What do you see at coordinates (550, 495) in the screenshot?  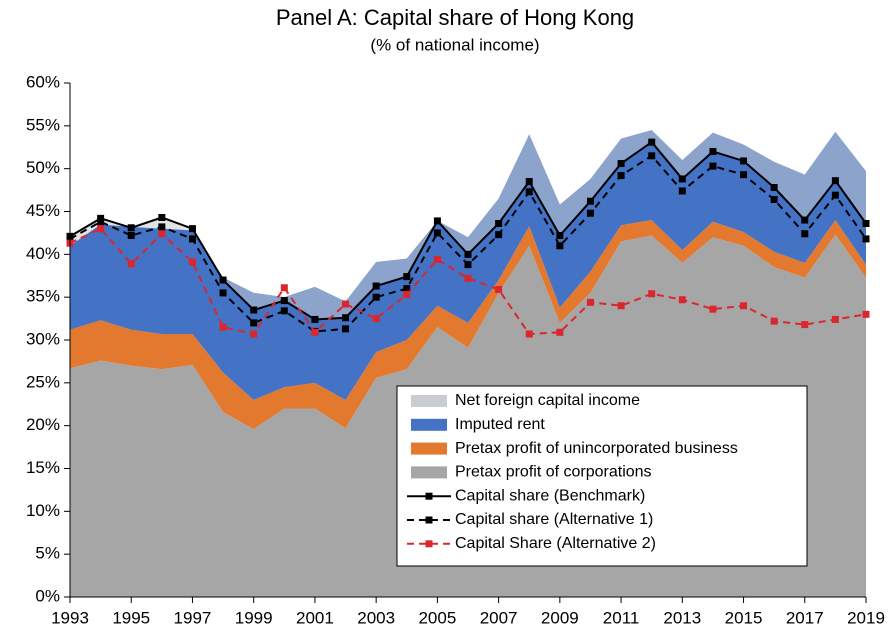 I see `legend-label: Capital share (Benchmark)` at bounding box center [550, 495].